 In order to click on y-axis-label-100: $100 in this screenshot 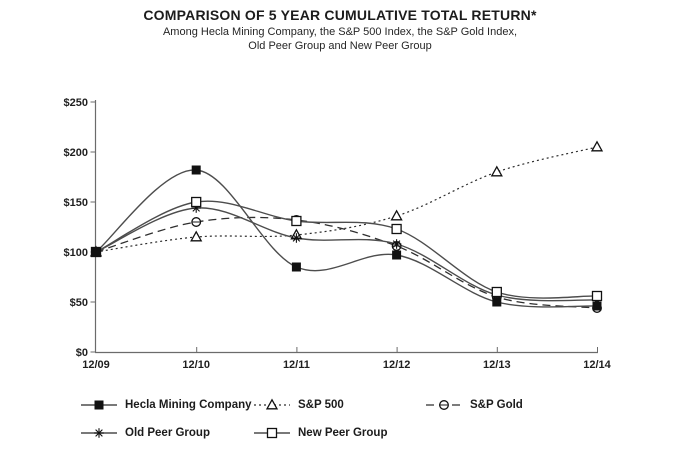, I will do `click(76, 253)`.